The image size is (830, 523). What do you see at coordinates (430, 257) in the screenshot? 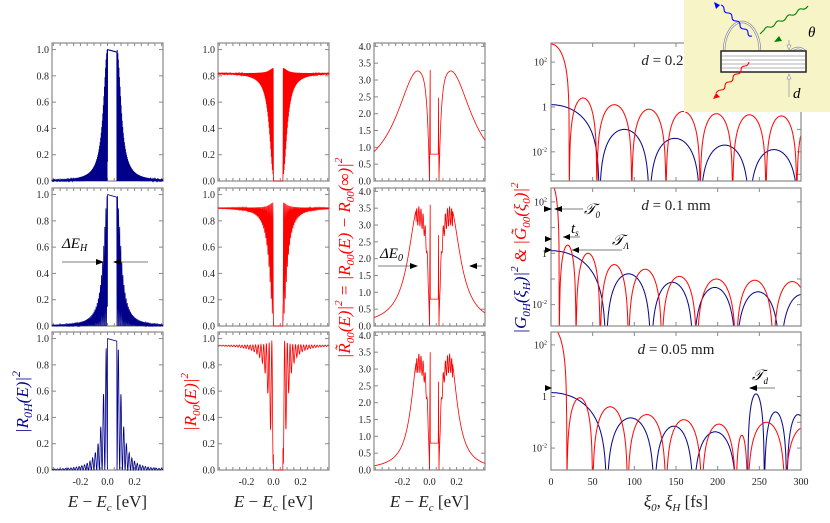
I see `annotation-delta-e-0: ΔE0` at bounding box center [430, 257].